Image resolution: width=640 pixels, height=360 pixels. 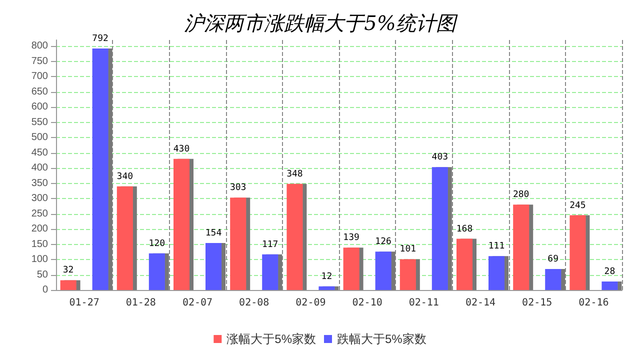 I want to click on legend-label: 跌幅大于5%家数, so click(x=381, y=339).